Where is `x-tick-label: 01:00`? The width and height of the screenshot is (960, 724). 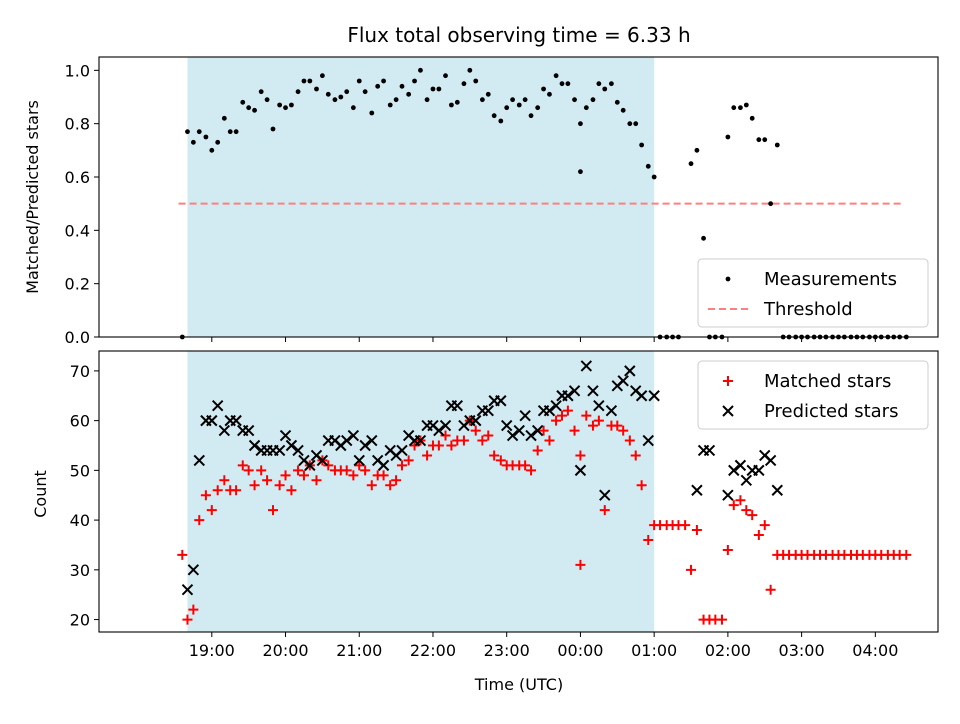 x-tick-label: 01:00 is located at coordinates (654, 650).